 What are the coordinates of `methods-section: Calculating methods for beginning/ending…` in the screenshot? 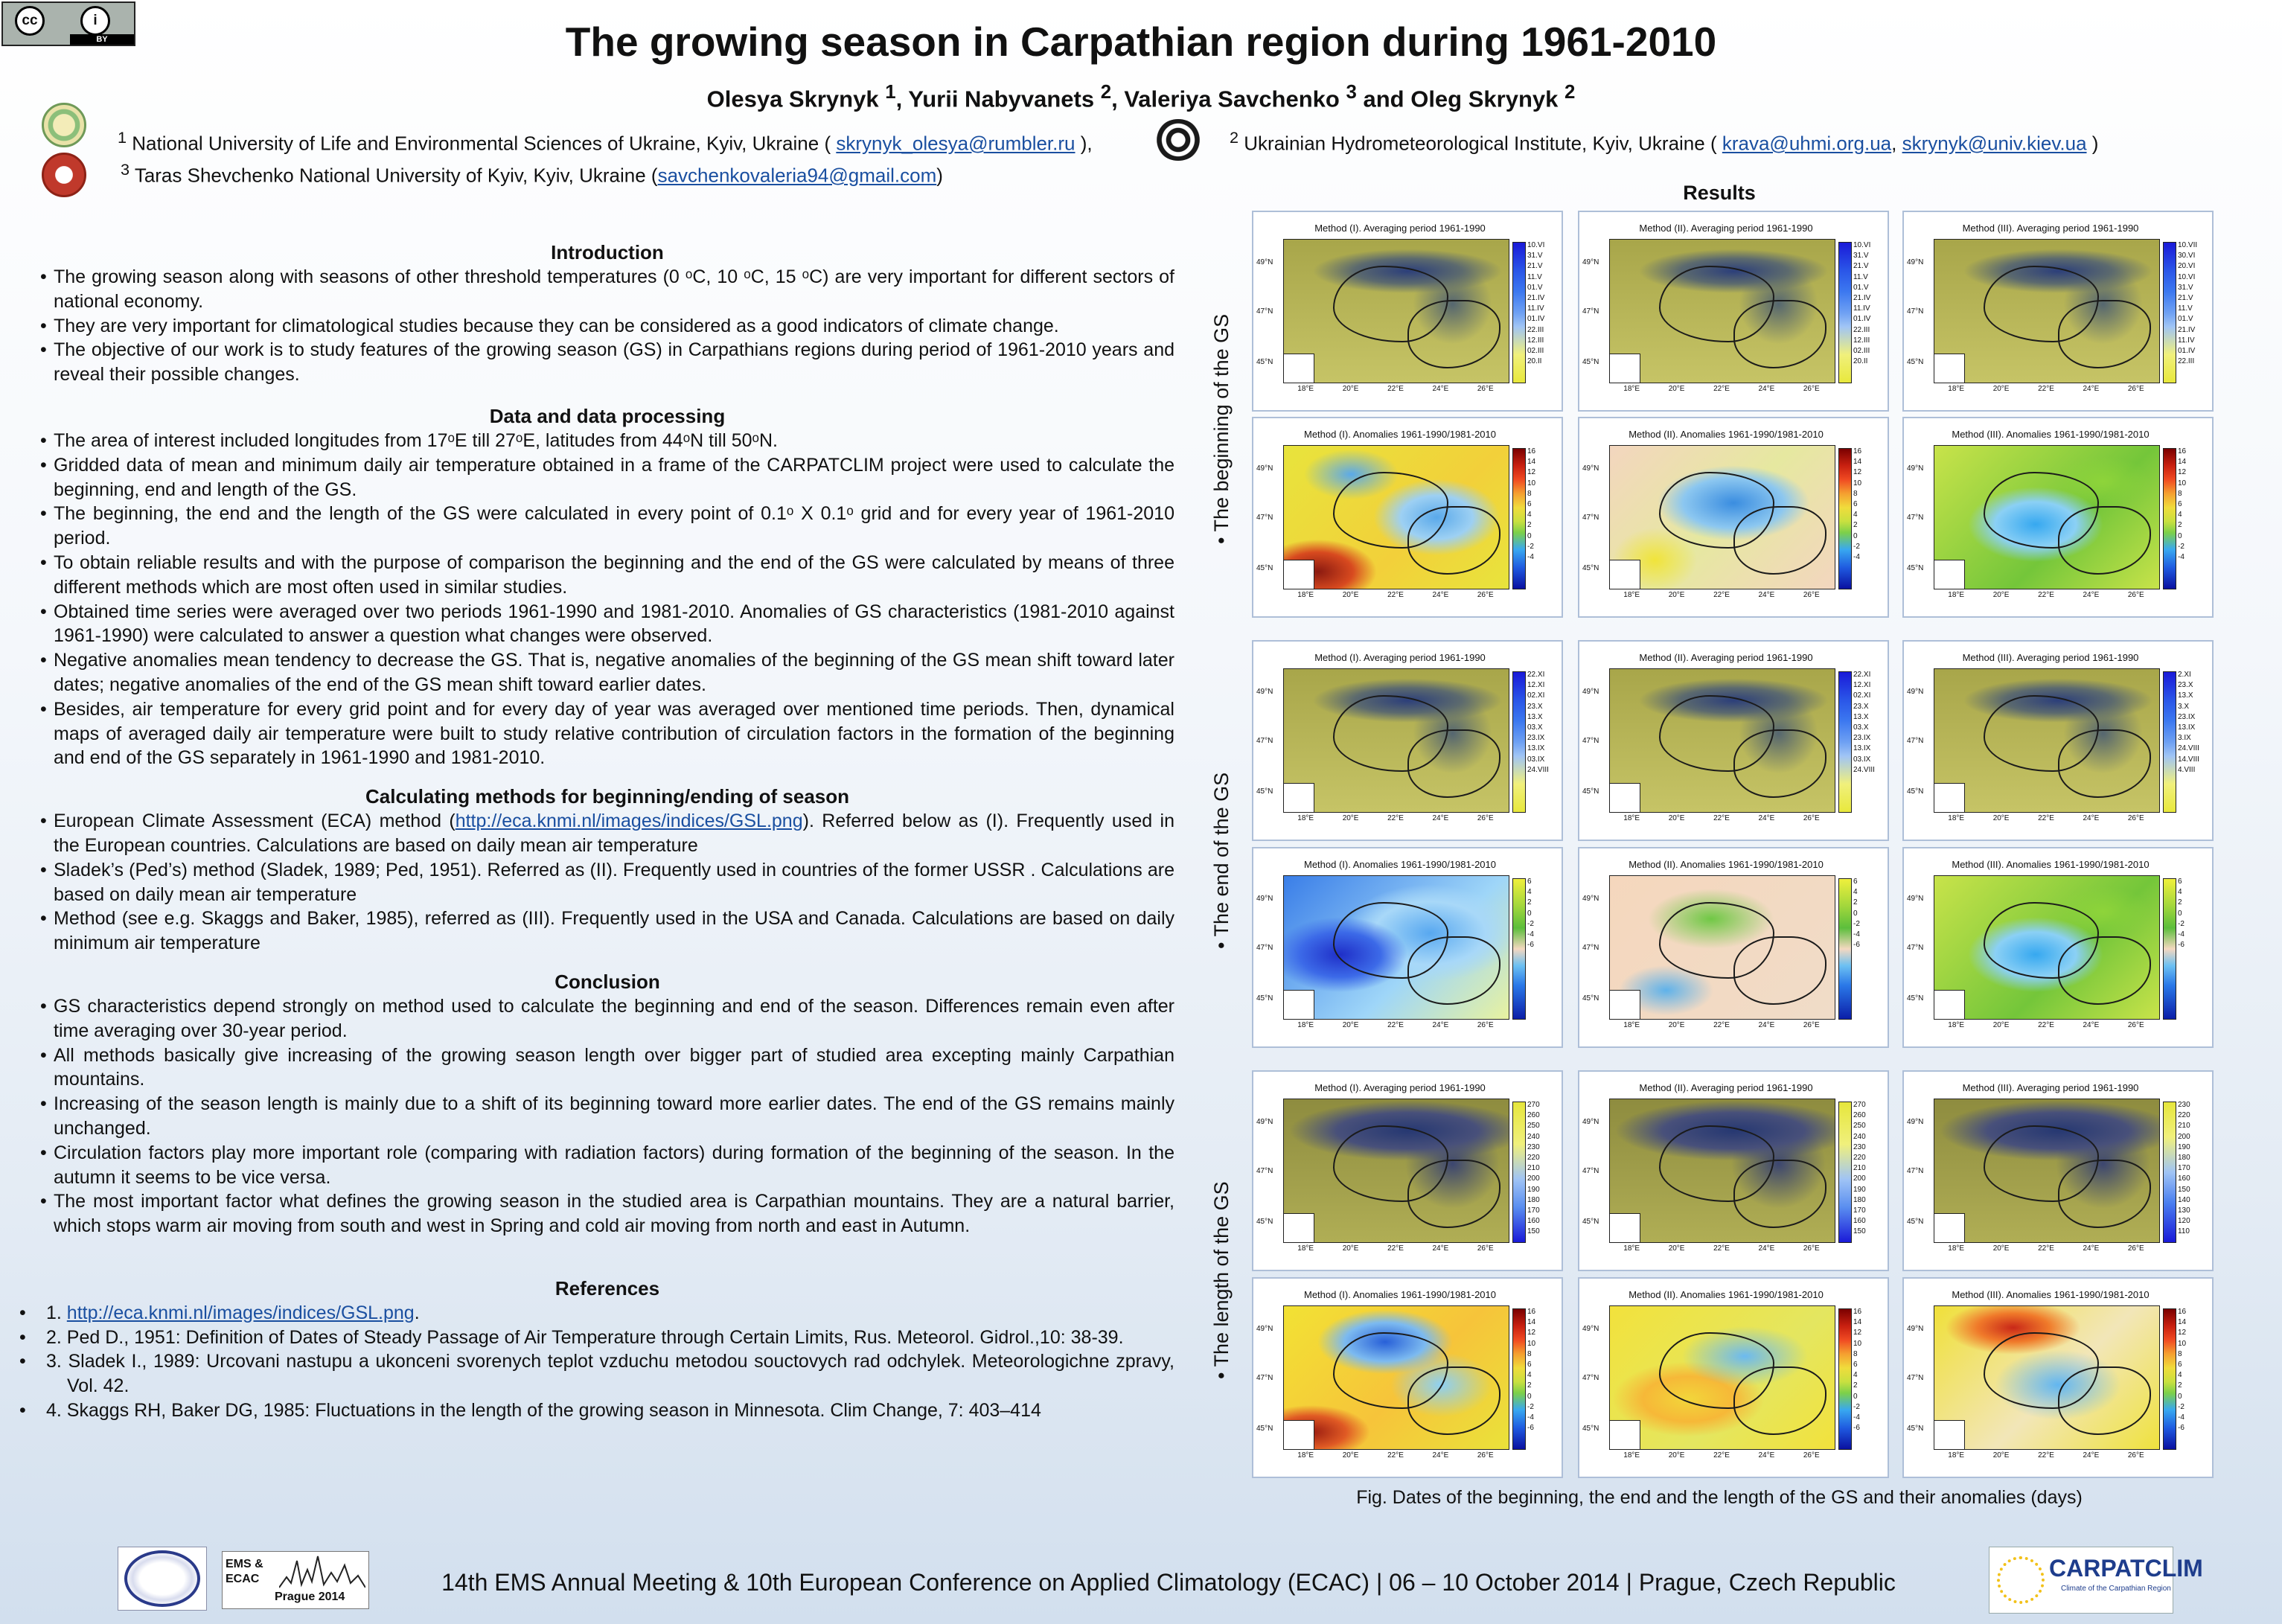 It's located at (607, 870).